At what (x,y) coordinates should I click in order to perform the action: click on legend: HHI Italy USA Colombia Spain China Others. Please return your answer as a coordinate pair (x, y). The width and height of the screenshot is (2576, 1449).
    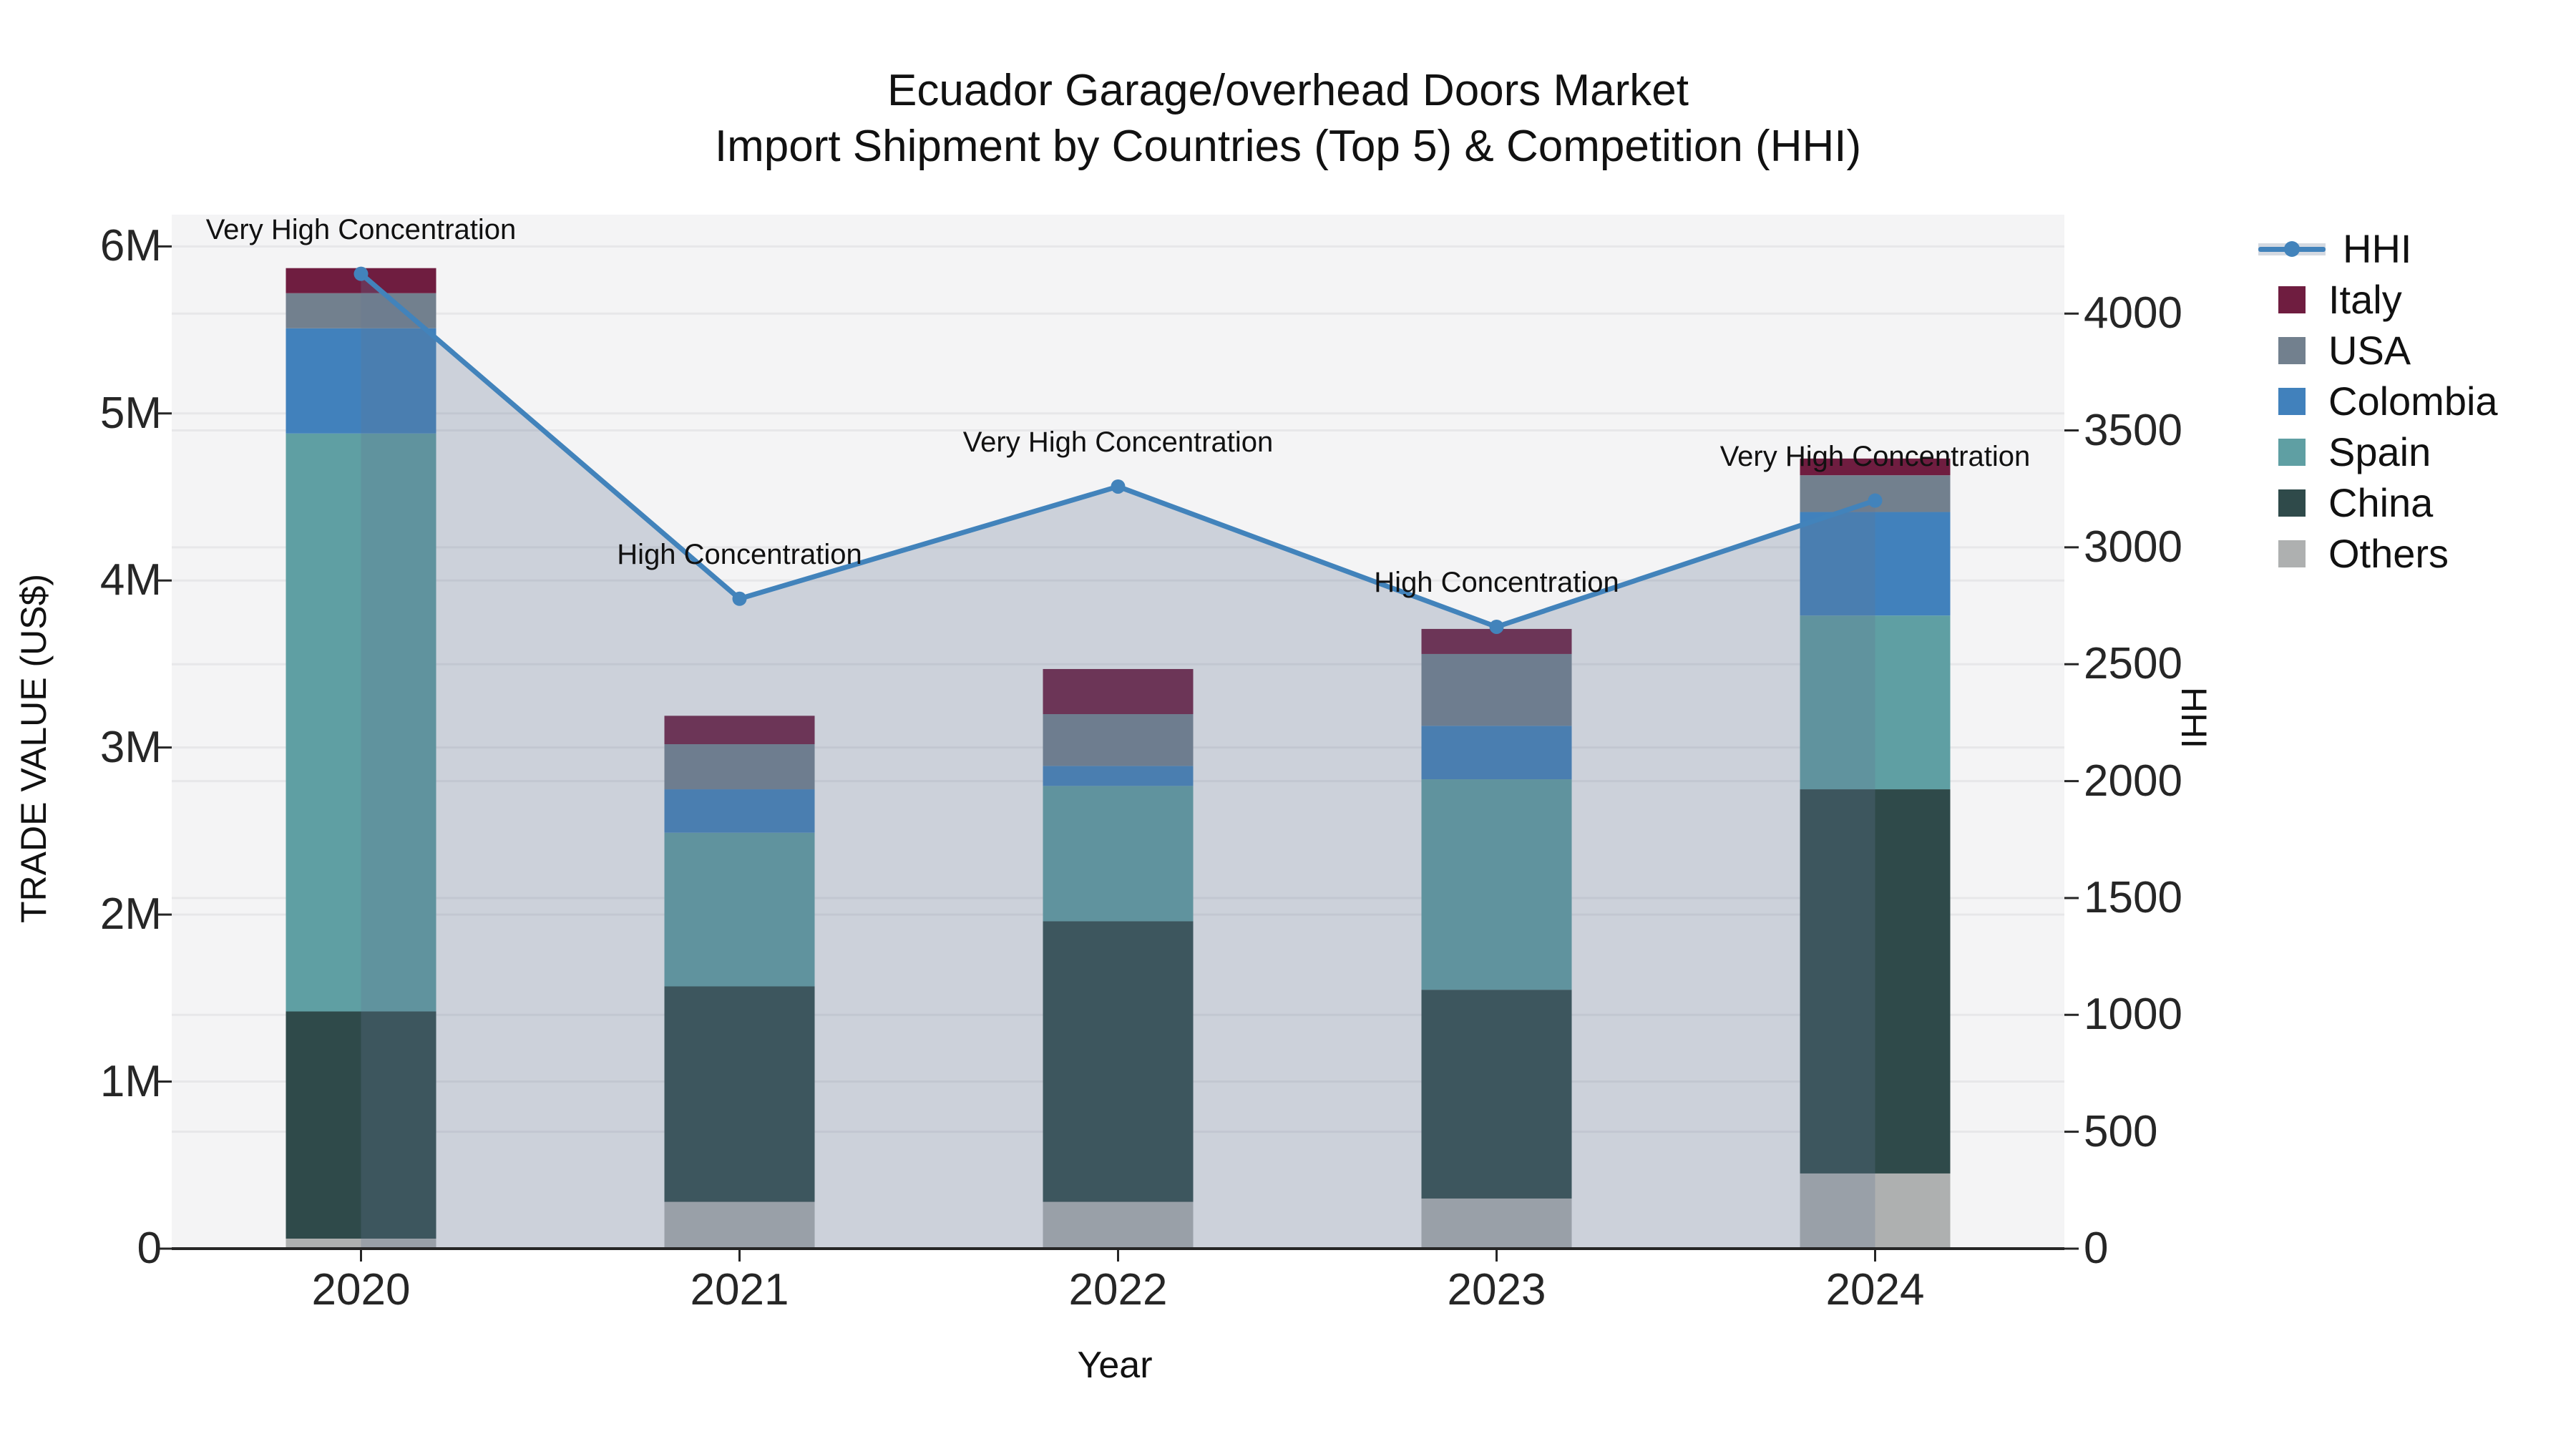
    Looking at the image, I should click on (2378, 401).